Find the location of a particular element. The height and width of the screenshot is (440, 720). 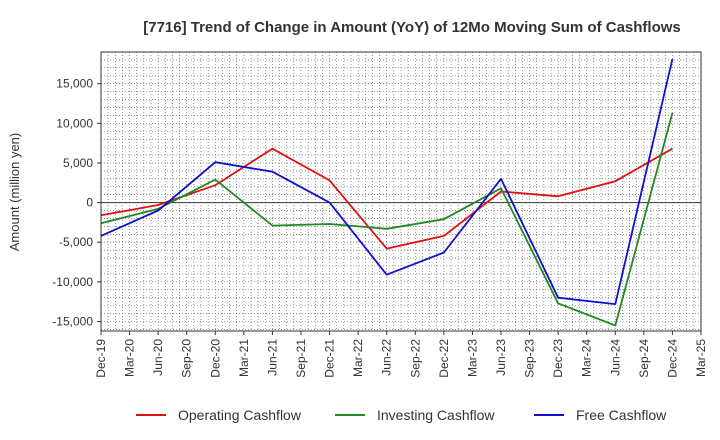

y-axis-ticks: -15,000 -10,000 -5,000 0 5,000 10,000 15,000 is located at coordinates (76, 202).